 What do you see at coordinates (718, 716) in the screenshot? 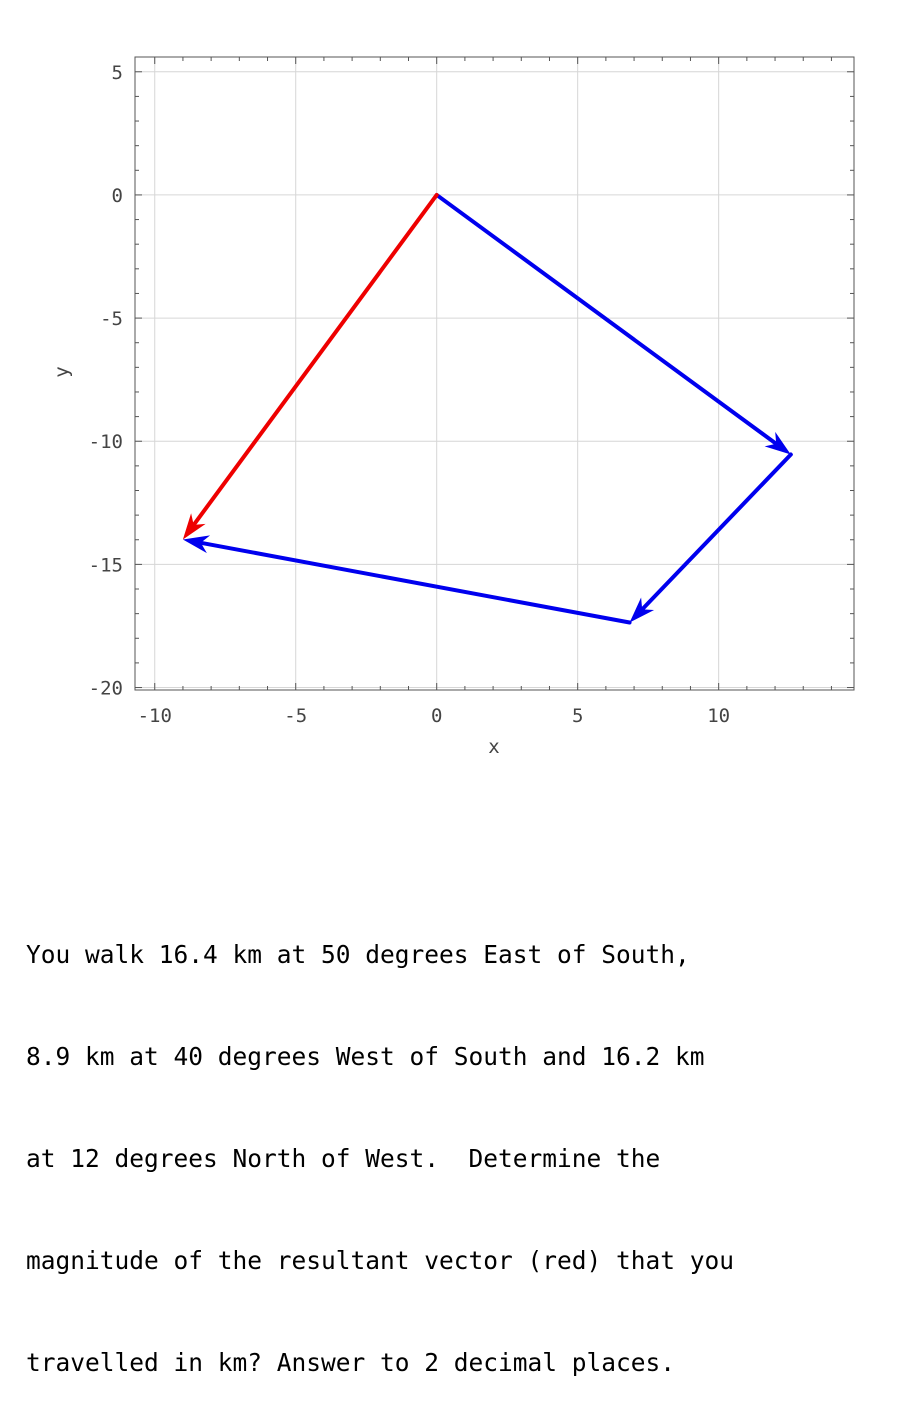
I see `x-tick-label: 10` at bounding box center [718, 716].